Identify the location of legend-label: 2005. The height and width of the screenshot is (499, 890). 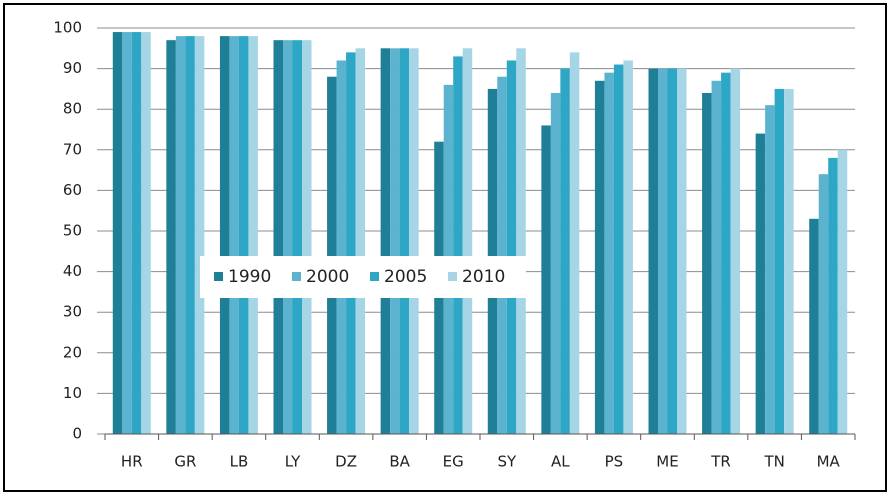
(405, 277).